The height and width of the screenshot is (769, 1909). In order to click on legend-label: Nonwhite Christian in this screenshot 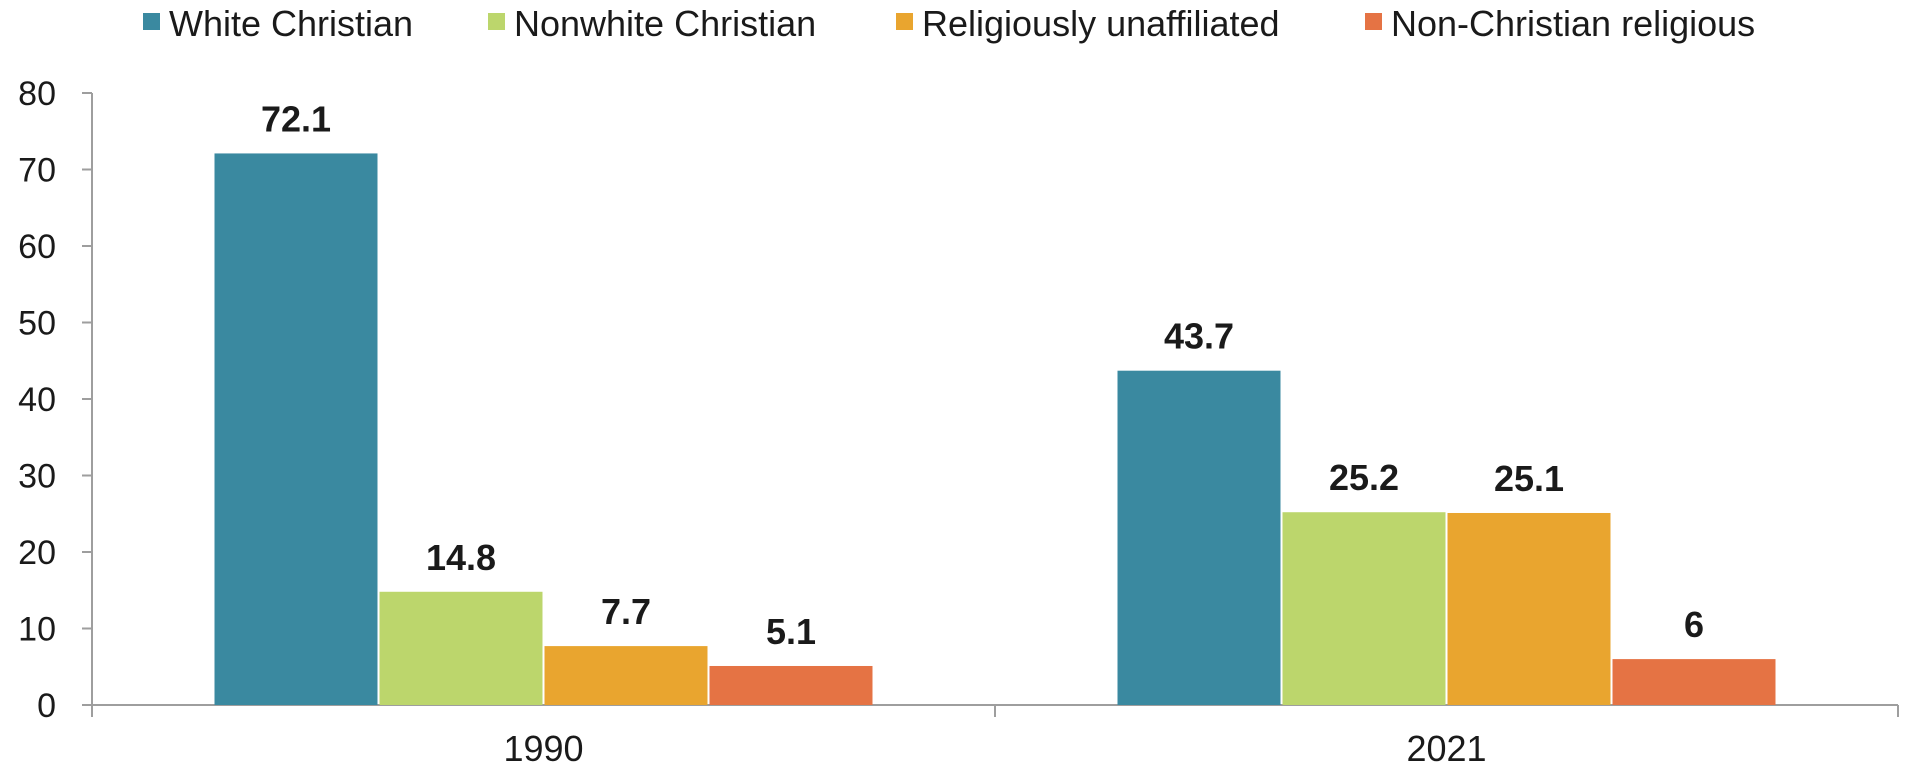, I will do `click(665, 23)`.